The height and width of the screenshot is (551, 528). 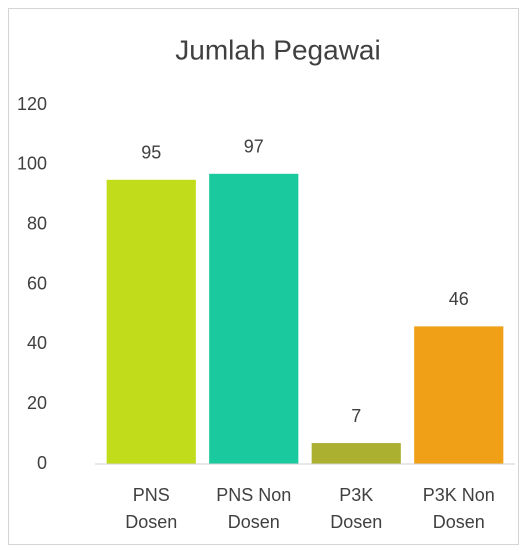 I want to click on x-tick-label: PNS Non Dosen, so click(x=253, y=508).